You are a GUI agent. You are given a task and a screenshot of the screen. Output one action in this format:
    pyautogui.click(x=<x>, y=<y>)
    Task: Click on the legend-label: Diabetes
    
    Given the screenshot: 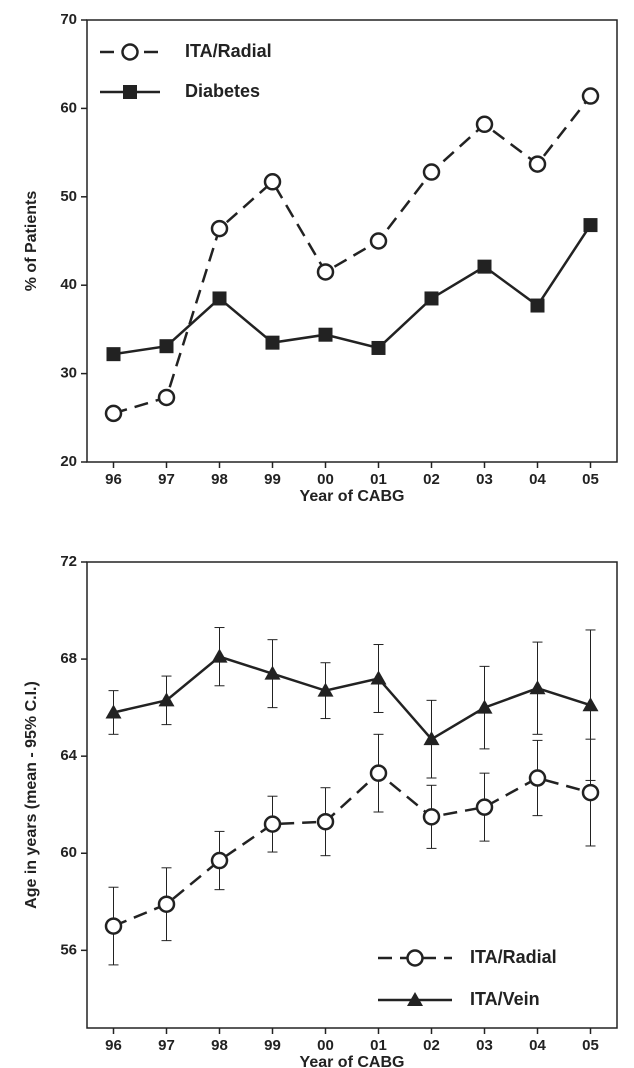 What is the action you would take?
    pyautogui.click(x=222, y=91)
    